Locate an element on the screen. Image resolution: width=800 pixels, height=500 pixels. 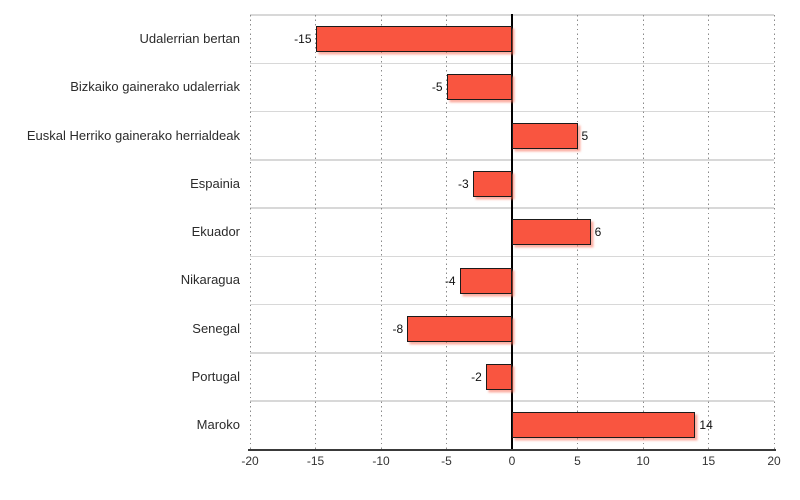
bar-value-label: -5 is located at coordinates (437, 87).